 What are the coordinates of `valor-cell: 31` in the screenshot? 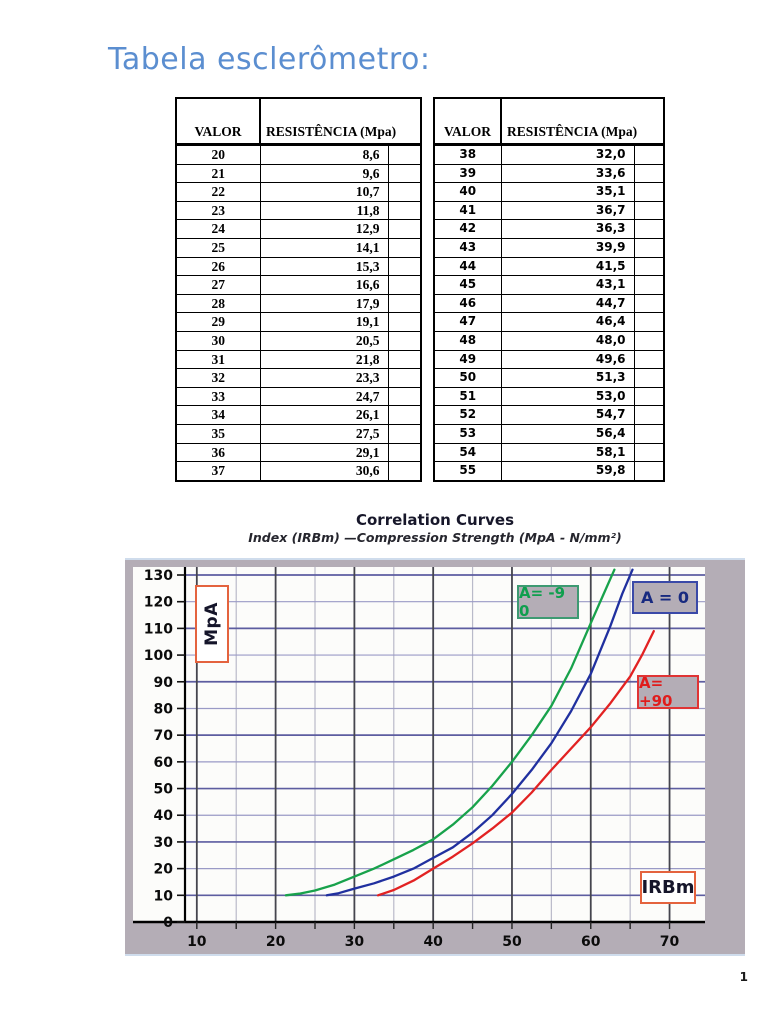 It's located at (218, 359).